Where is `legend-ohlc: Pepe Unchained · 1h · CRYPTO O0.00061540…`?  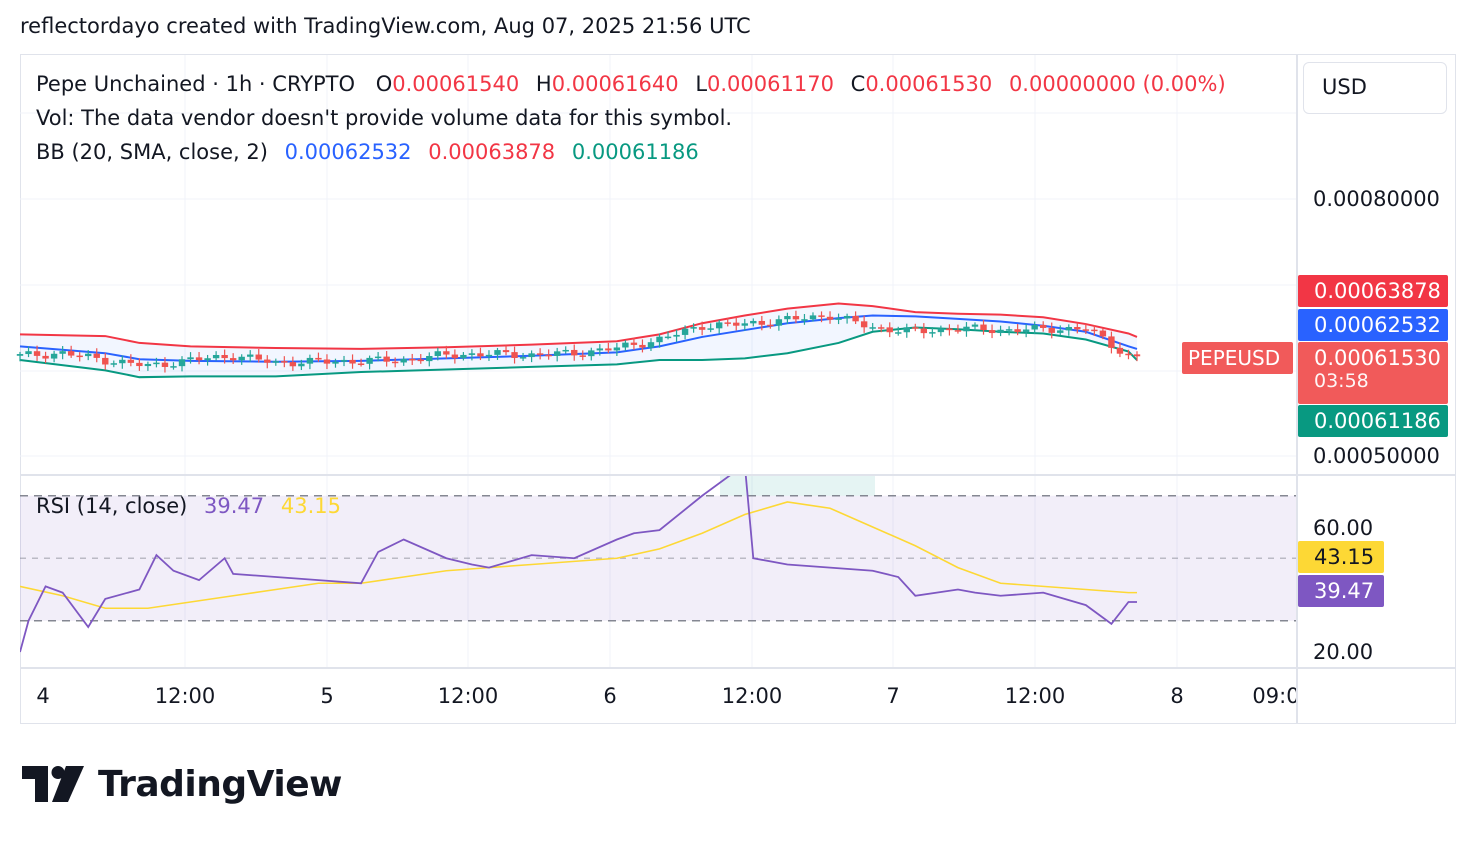 legend-ohlc: Pepe Unchained · 1h · CRYPTO O0.00061540… is located at coordinates (631, 84).